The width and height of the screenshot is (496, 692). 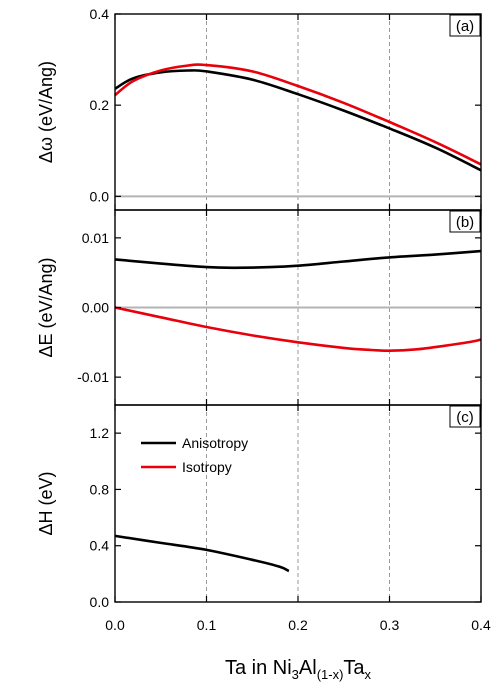 What do you see at coordinates (100, 14) in the screenshot?
I see `ytick-label-p0-2: 0.4` at bounding box center [100, 14].